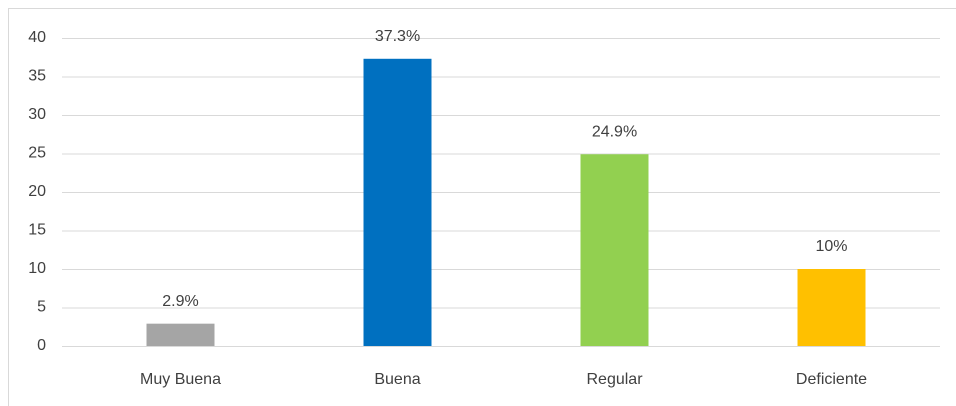  What do you see at coordinates (37, 268) in the screenshot?
I see `y-tick-label: 10` at bounding box center [37, 268].